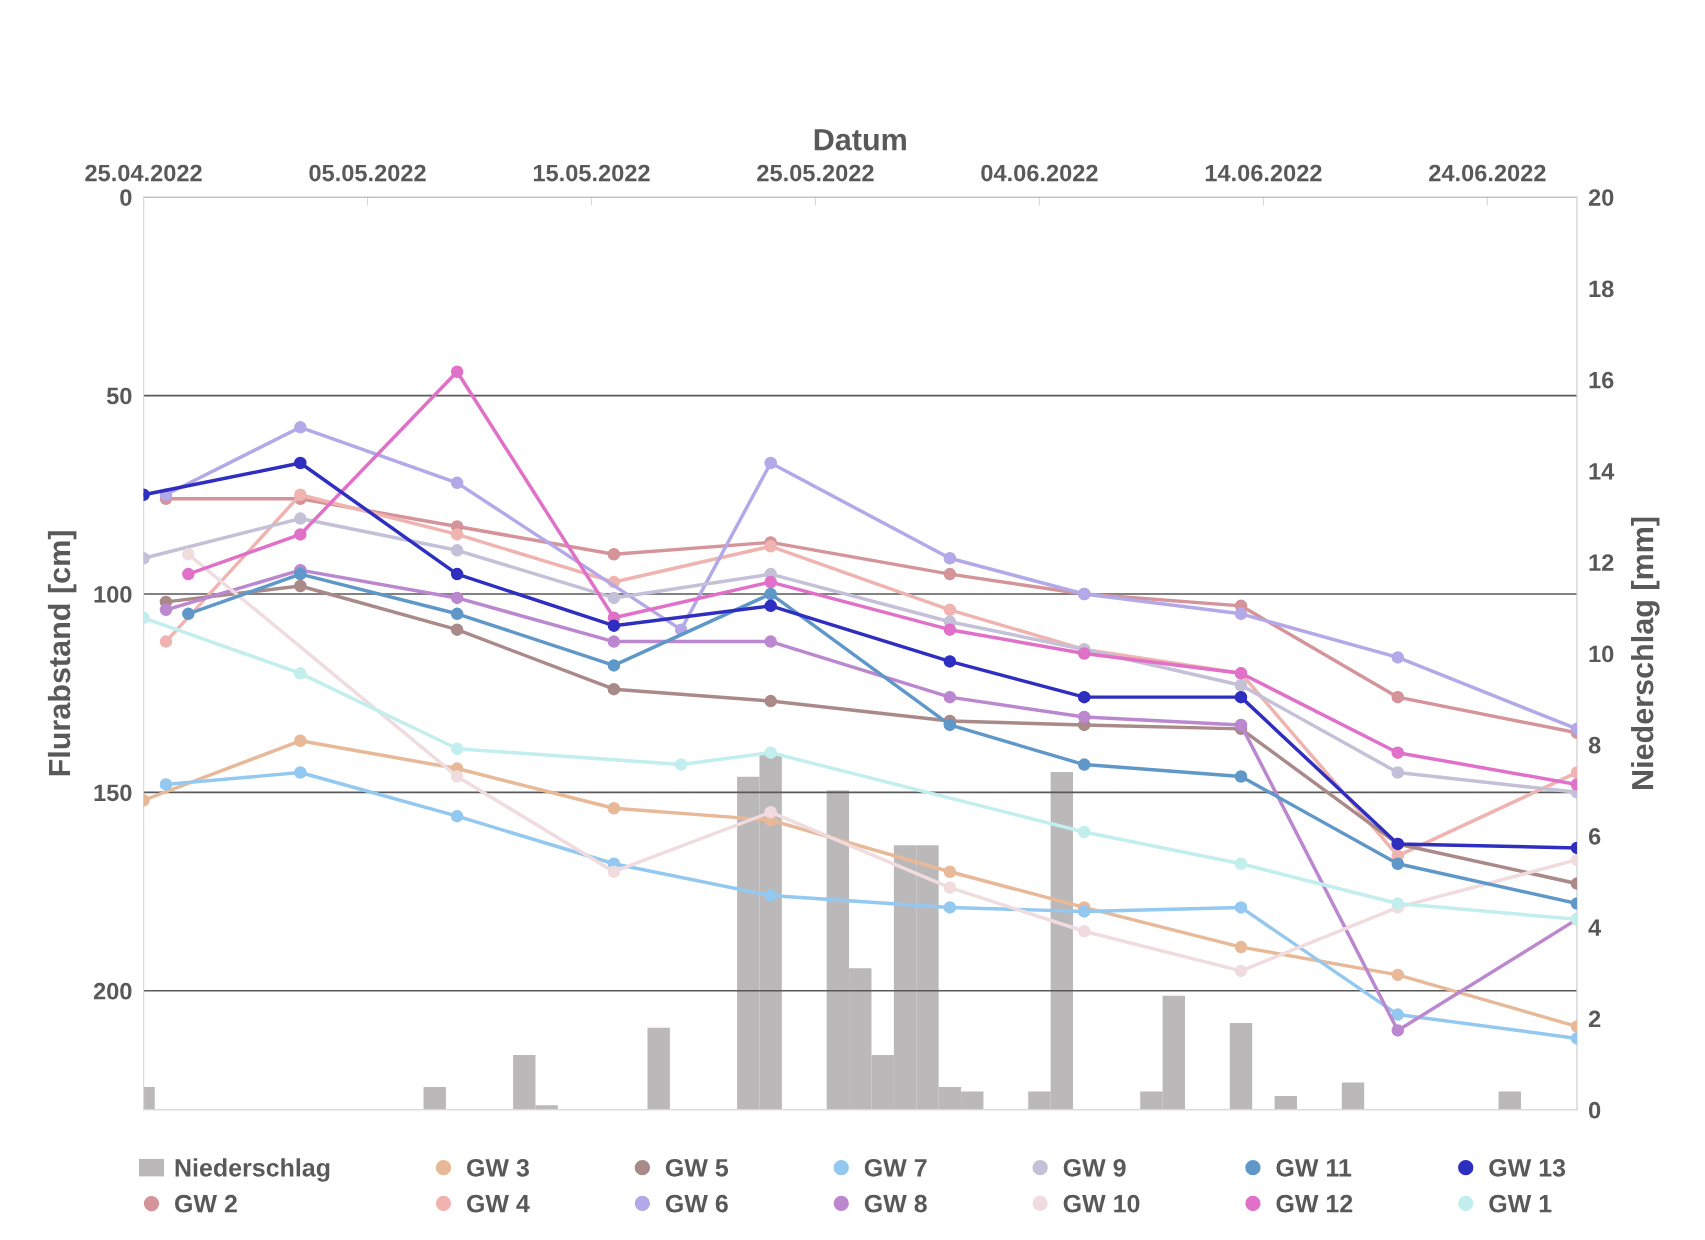 This screenshot has height=1240, width=1705. I want to click on x-tick-label: 14.06.2022, so click(1263, 173).